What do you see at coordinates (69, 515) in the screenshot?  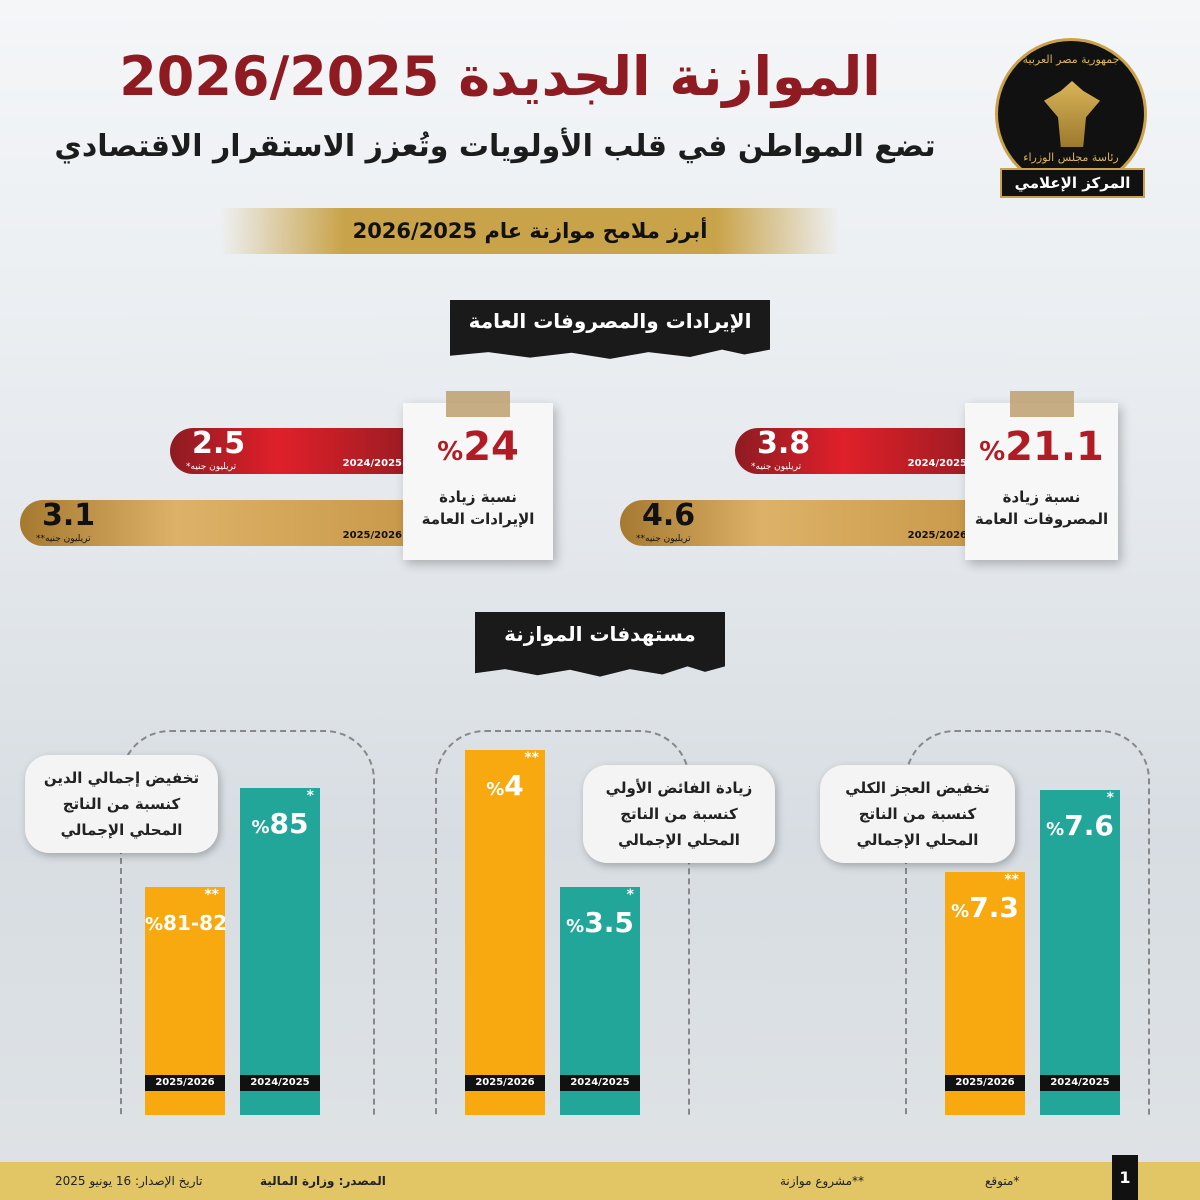 I see `bar-value: 3.1` at bounding box center [69, 515].